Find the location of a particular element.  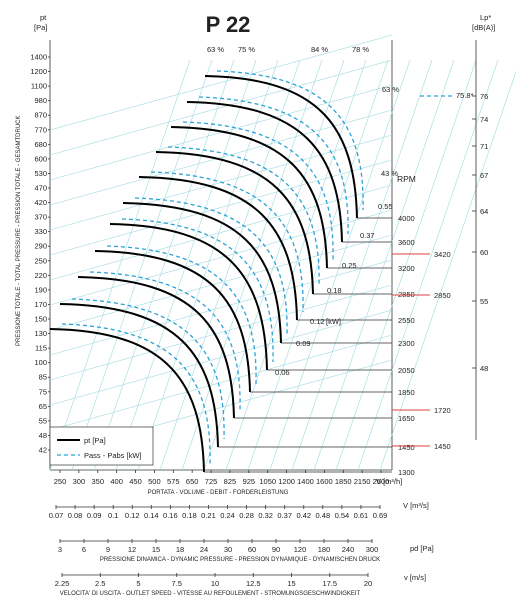

pd-axis-tick-label: 90 is located at coordinates (276, 549).